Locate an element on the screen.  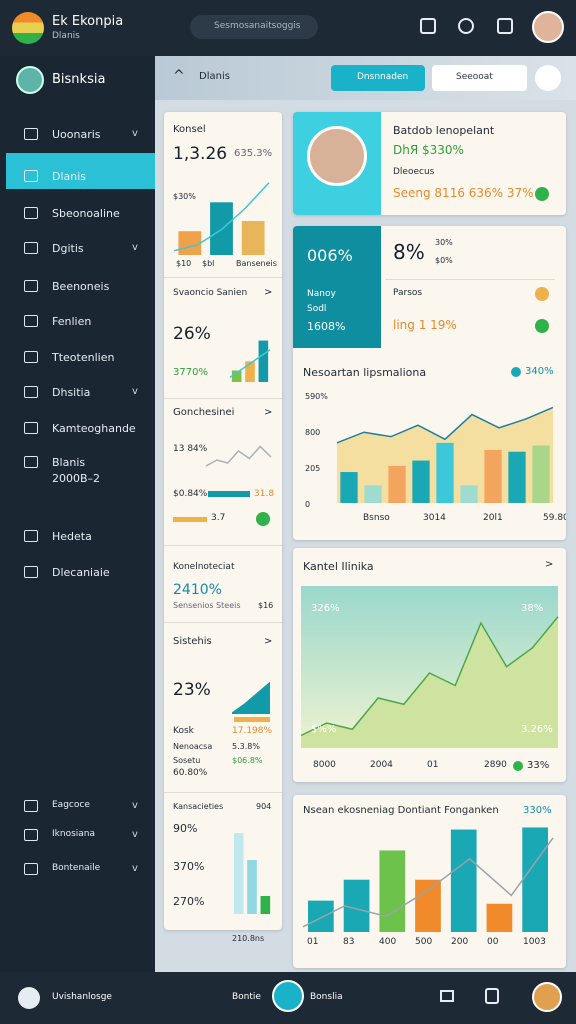
menu-item: Fenlien is located at coordinates (72, 321).